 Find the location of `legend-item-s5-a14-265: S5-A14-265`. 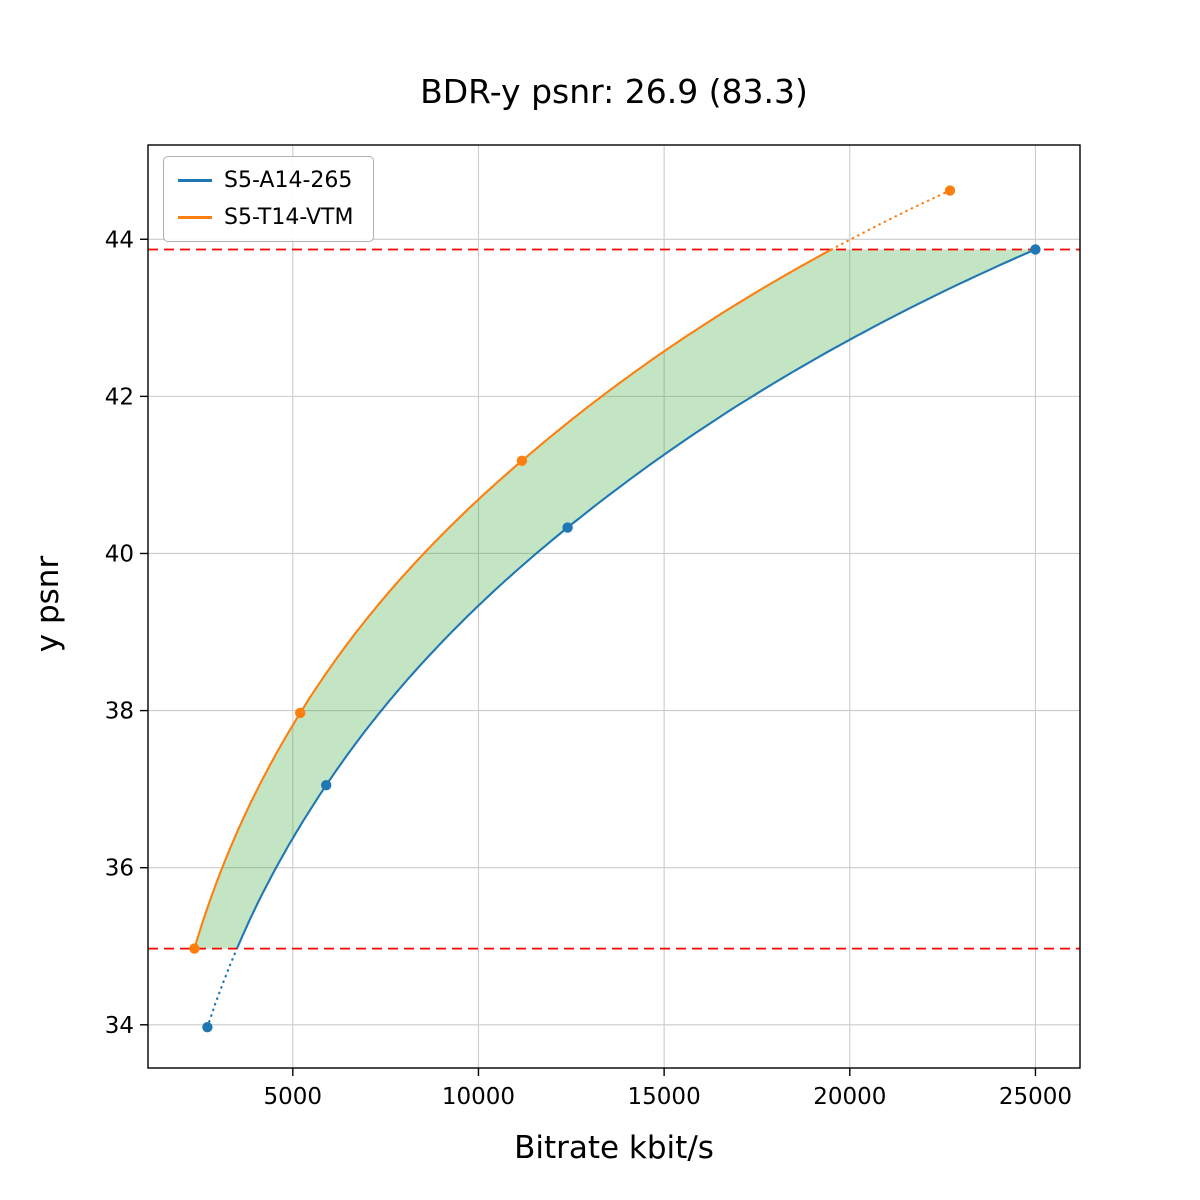

legend-item-s5-a14-265: S5-A14-265 is located at coordinates (265, 180).